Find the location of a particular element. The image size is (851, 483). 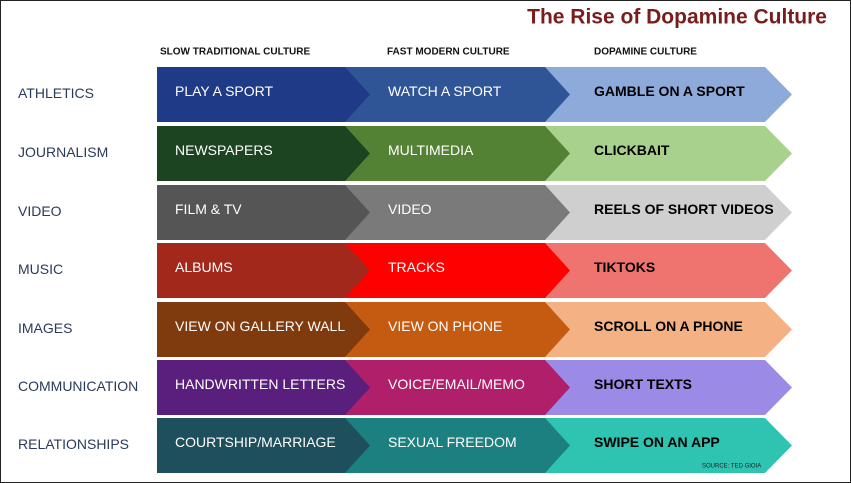

cell-text: ALBUMS is located at coordinates (204, 267).